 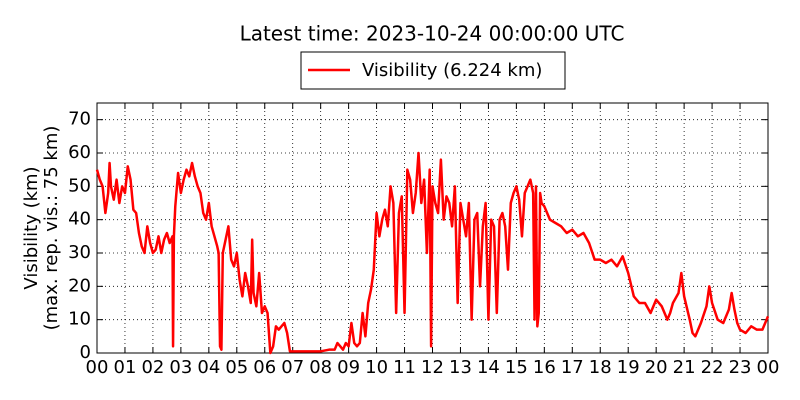 What do you see at coordinates (656, 367) in the screenshot?
I see `x-tick-label: 20` at bounding box center [656, 367].